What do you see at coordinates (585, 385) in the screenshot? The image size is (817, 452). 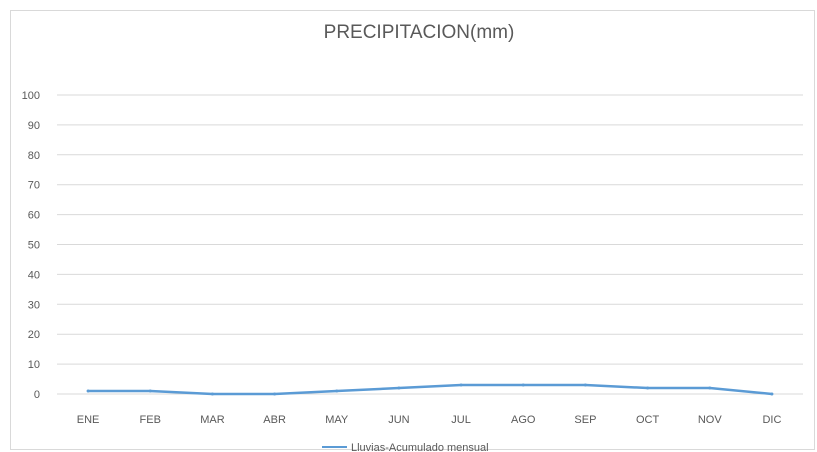 I see `data-point-sep` at bounding box center [585, 385].